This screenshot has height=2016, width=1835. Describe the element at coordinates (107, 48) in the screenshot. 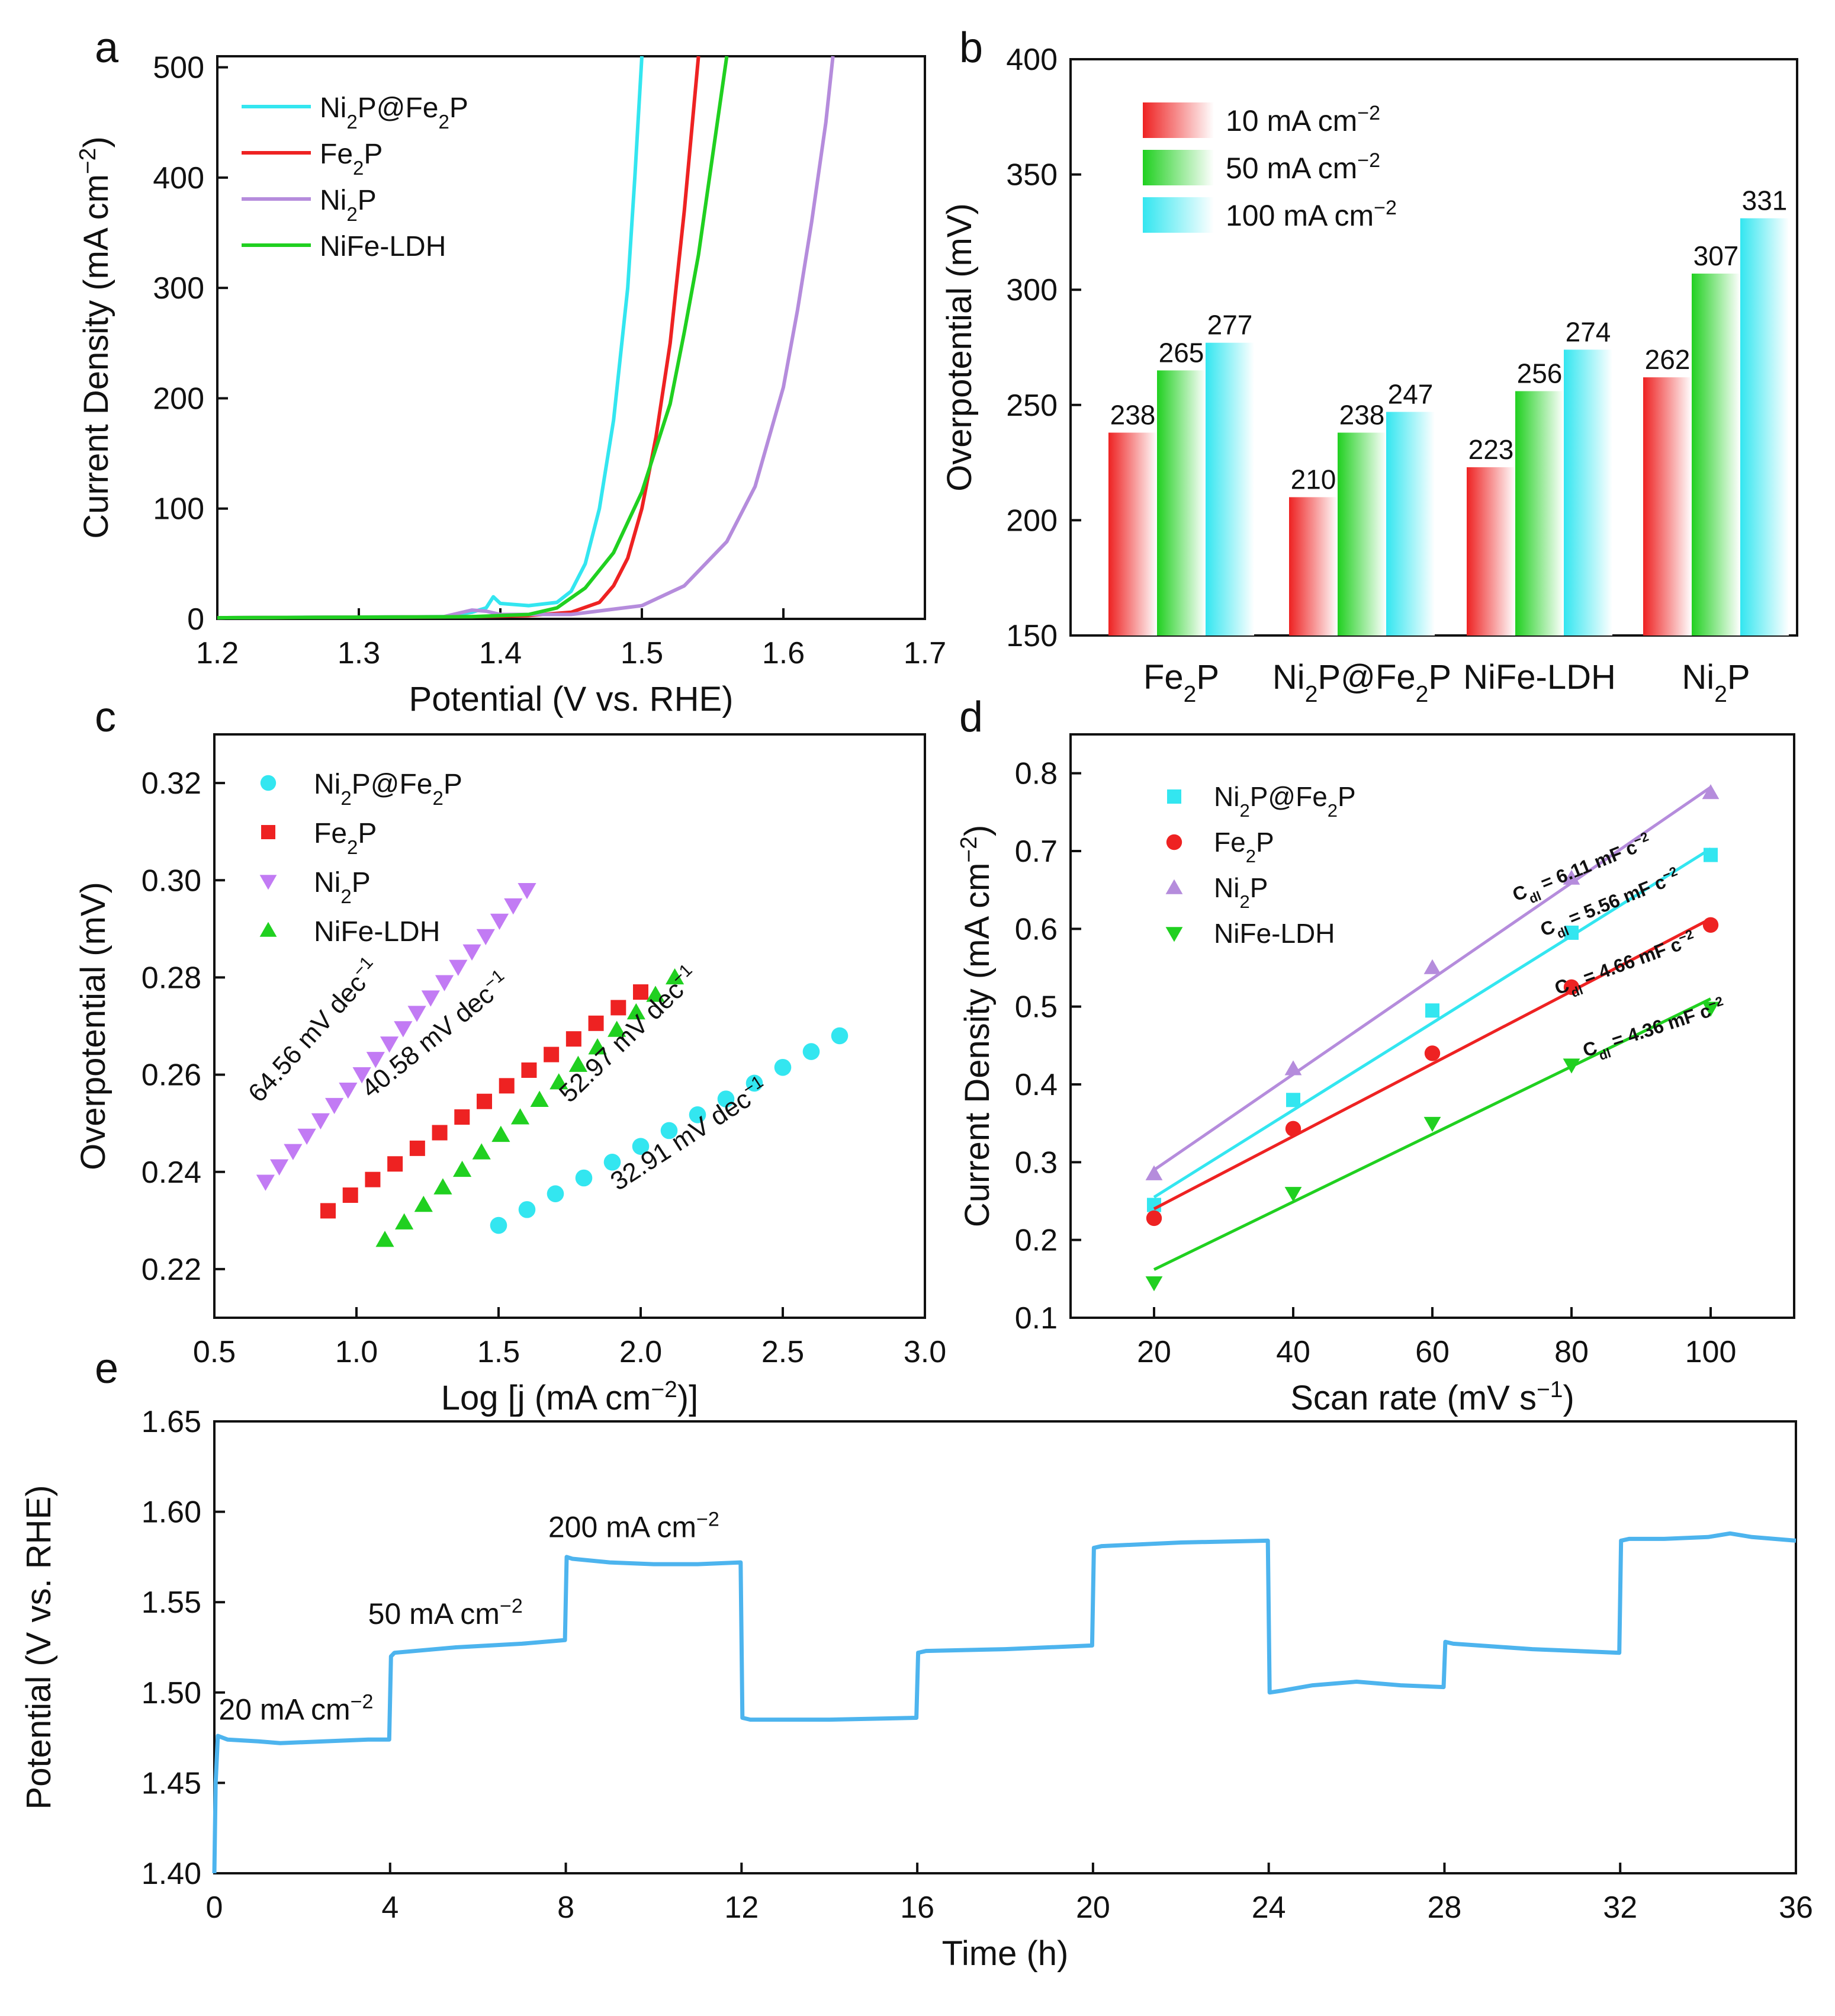

I see `panel-label-a: a` at that location.